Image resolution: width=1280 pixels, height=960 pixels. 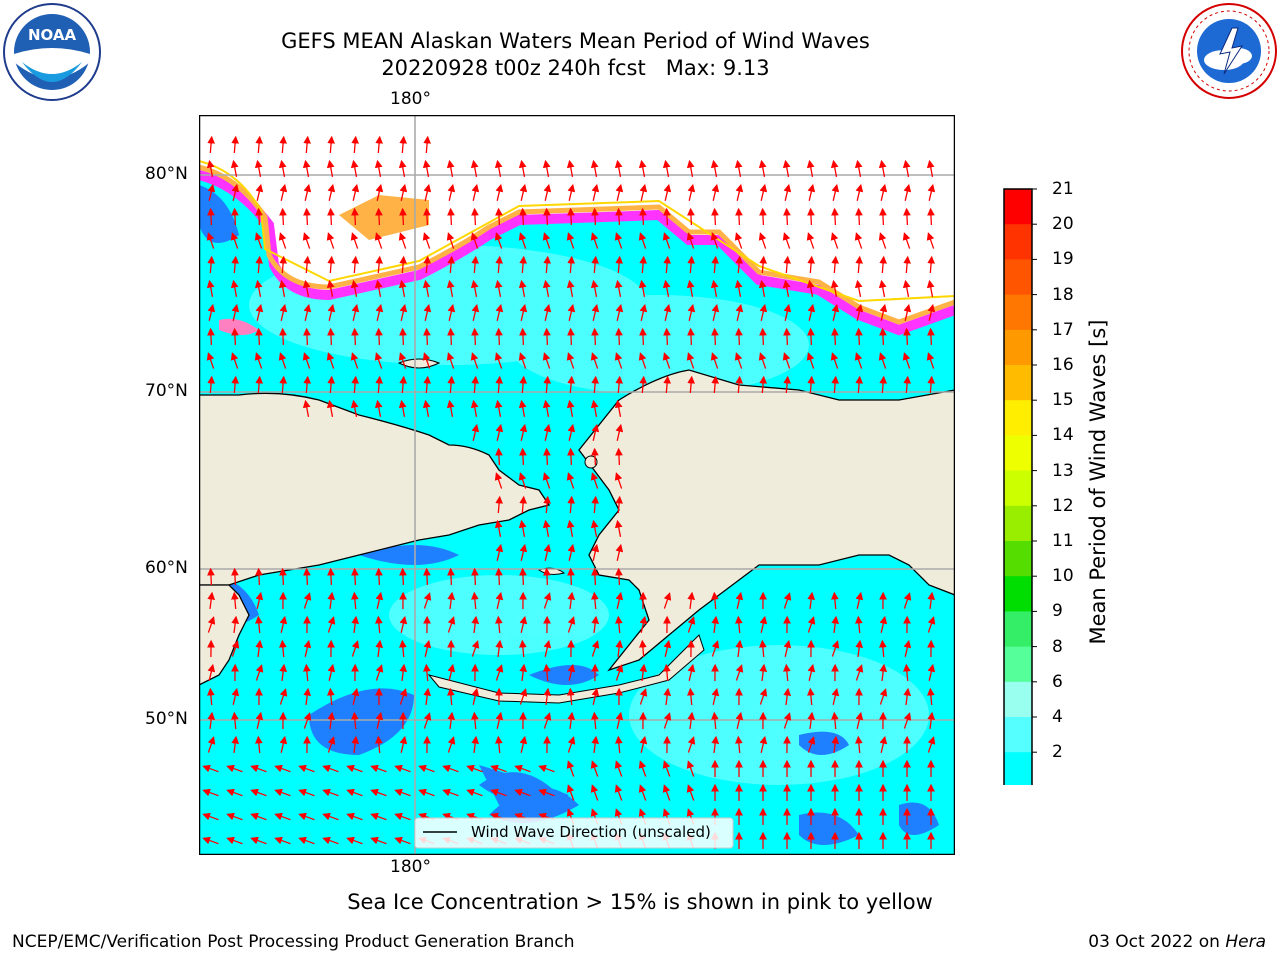 I want to click on colorbar-segment, so click(x=1018, y=312).